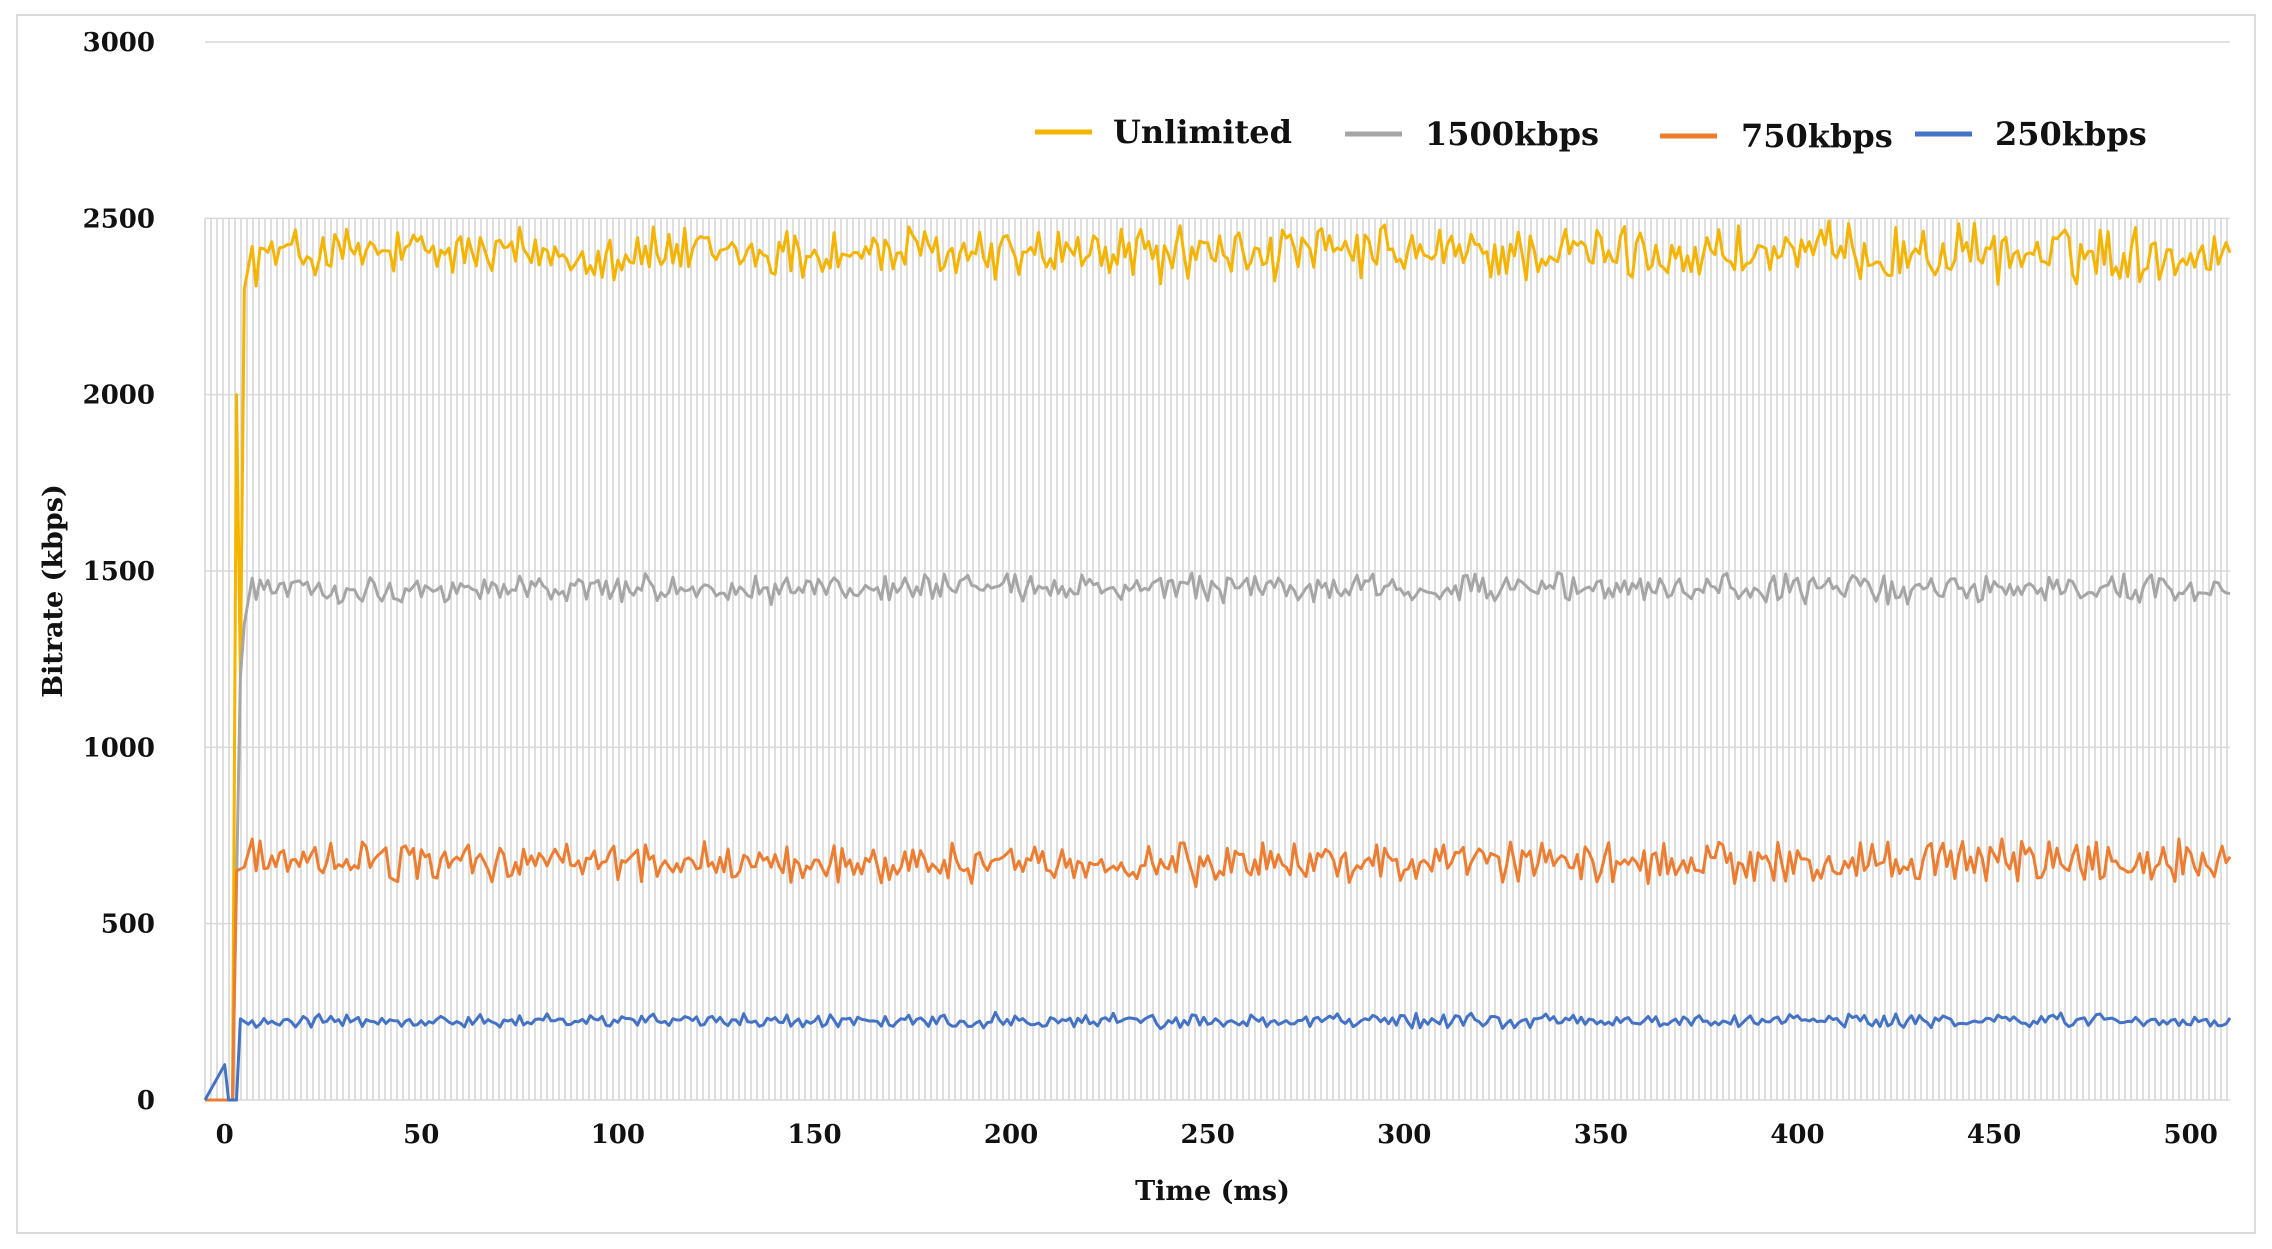 The height and width of the screenshot is (1249, 2272). Describe the element at coordinates (146, 1101) in the screenshot. I see `y-tick-label: 0` at that location.